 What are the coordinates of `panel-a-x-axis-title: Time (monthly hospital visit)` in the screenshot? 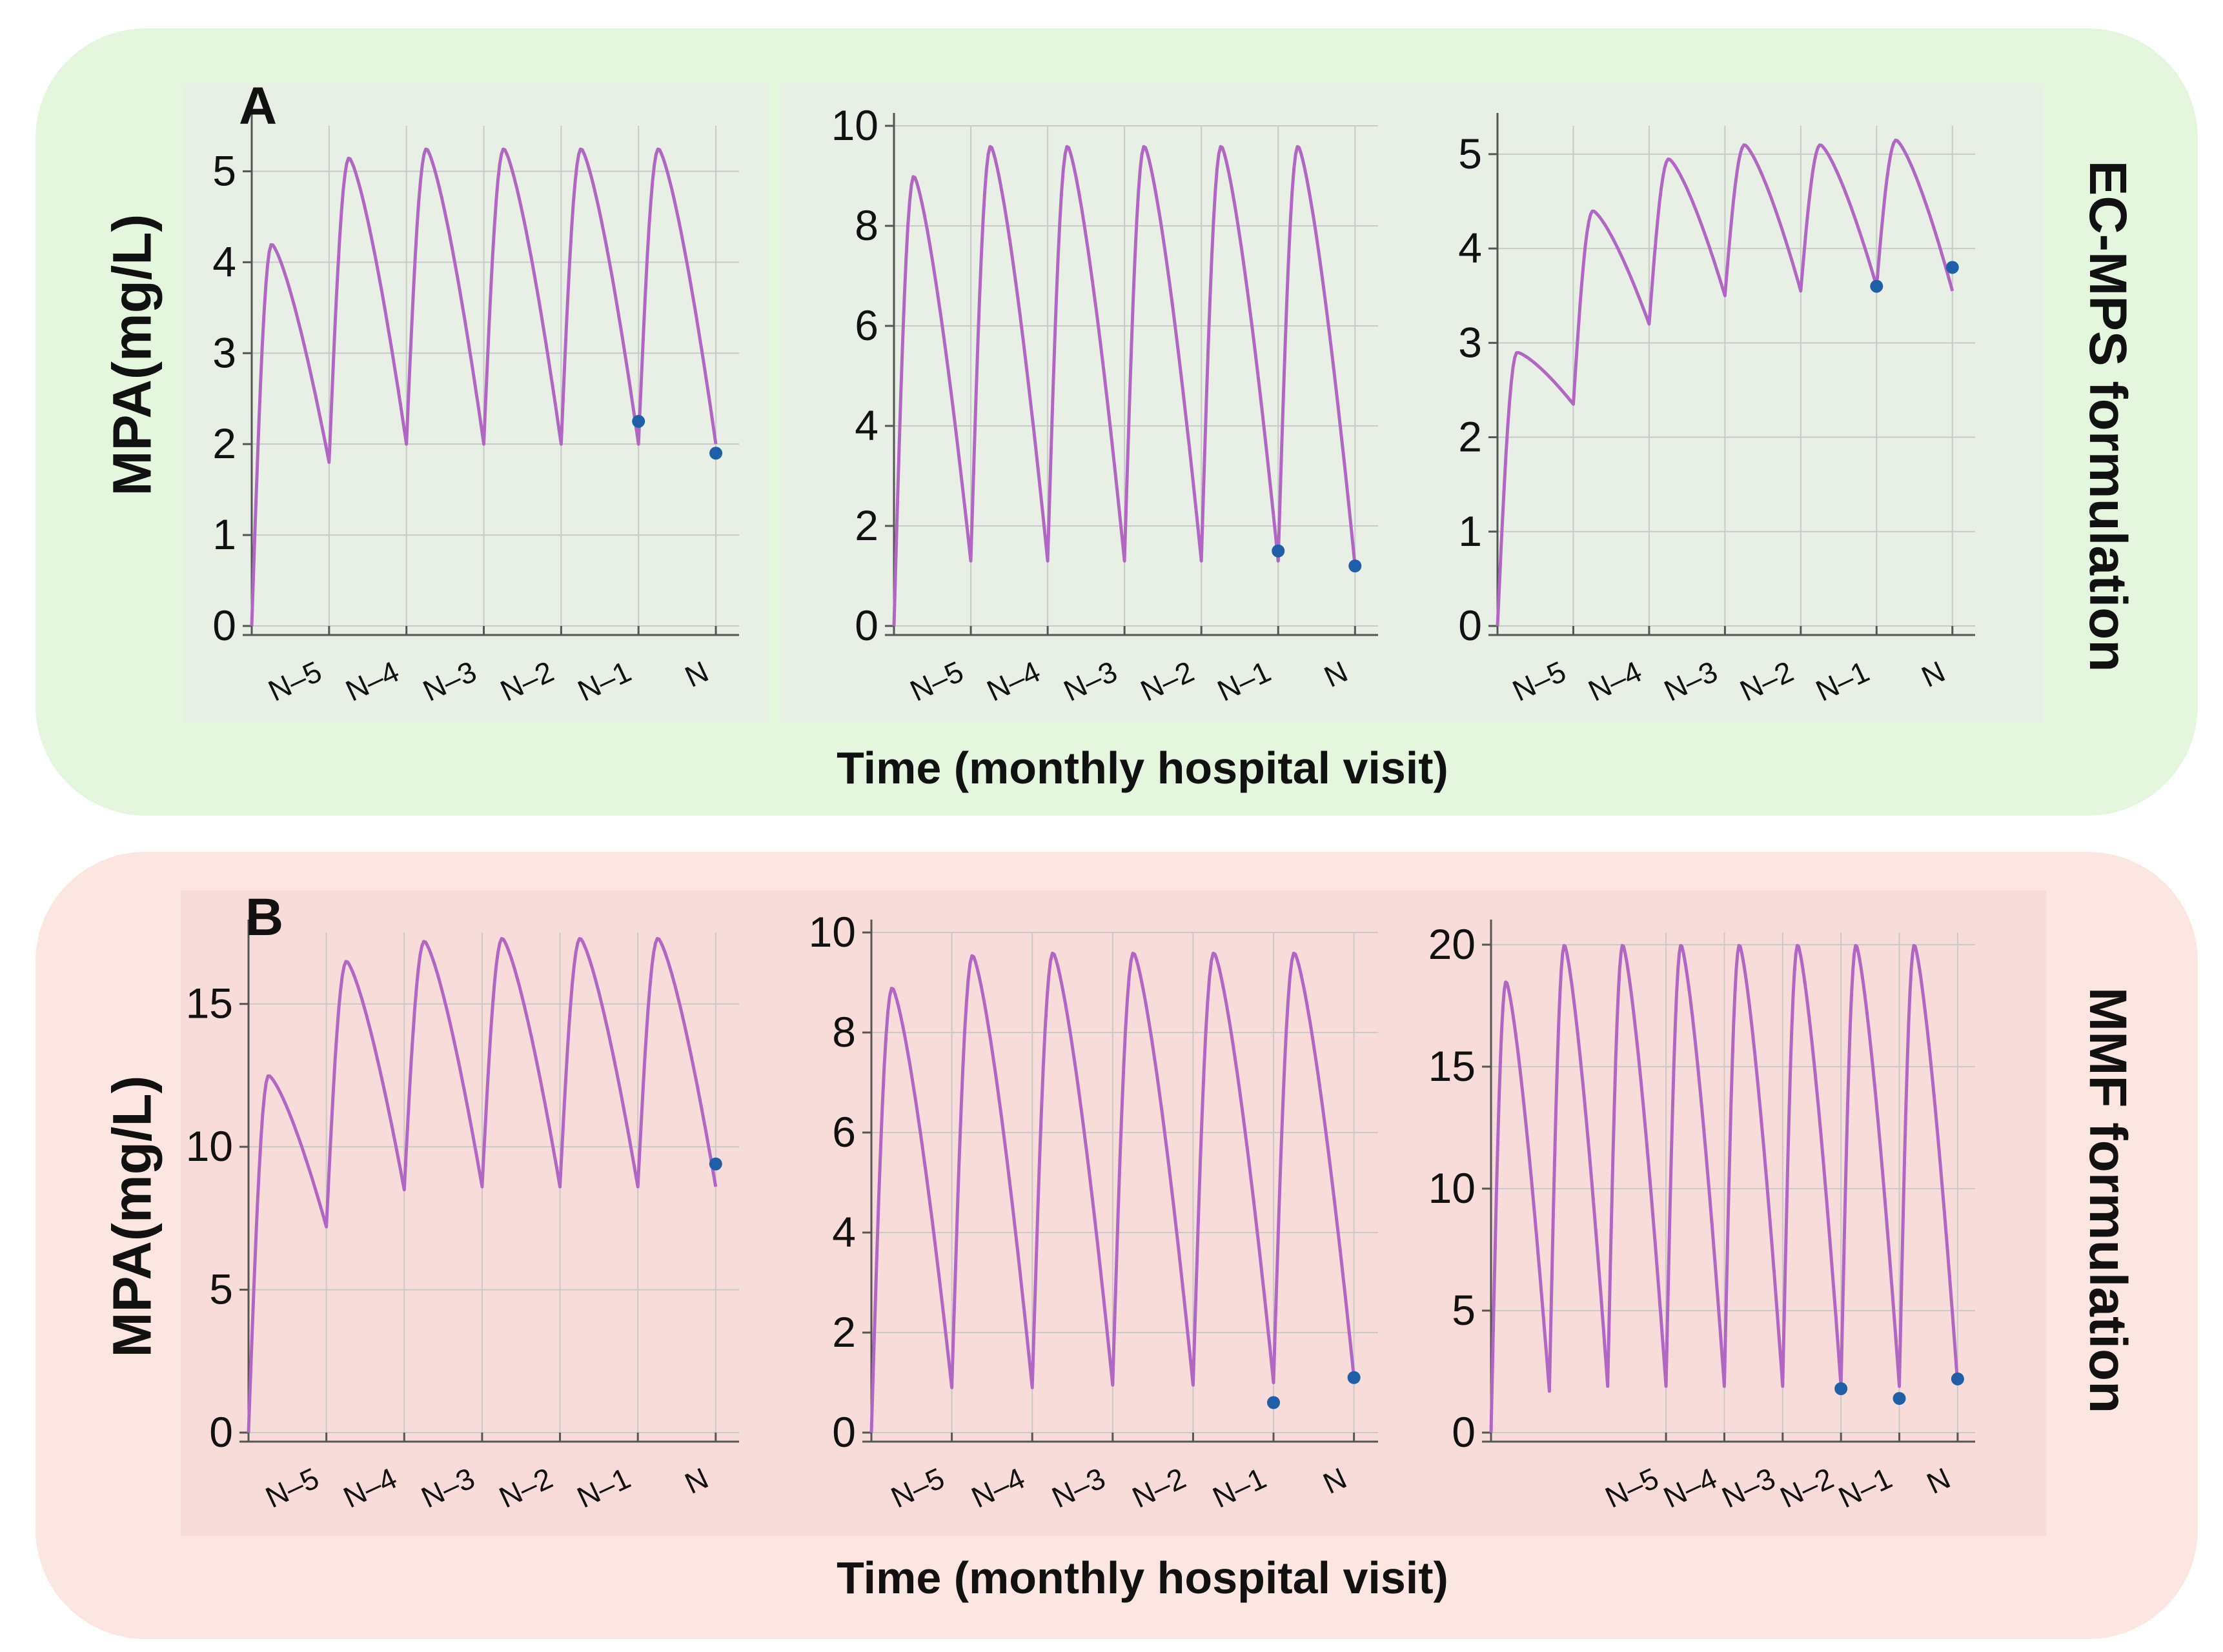 It's located at (1142, 768).